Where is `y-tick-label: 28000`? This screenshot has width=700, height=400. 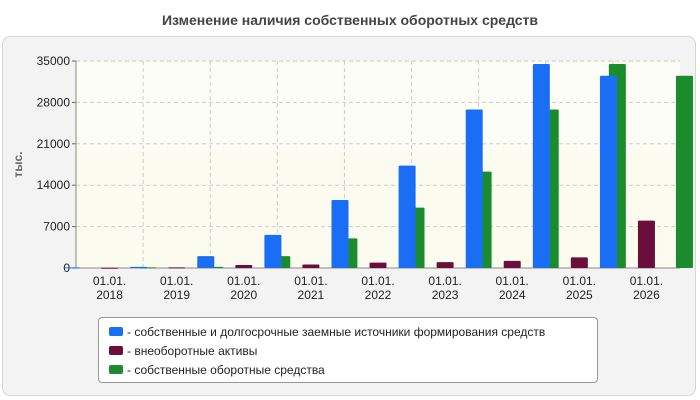
y-tick-label: 28000 is located at coordinates (54, 102).